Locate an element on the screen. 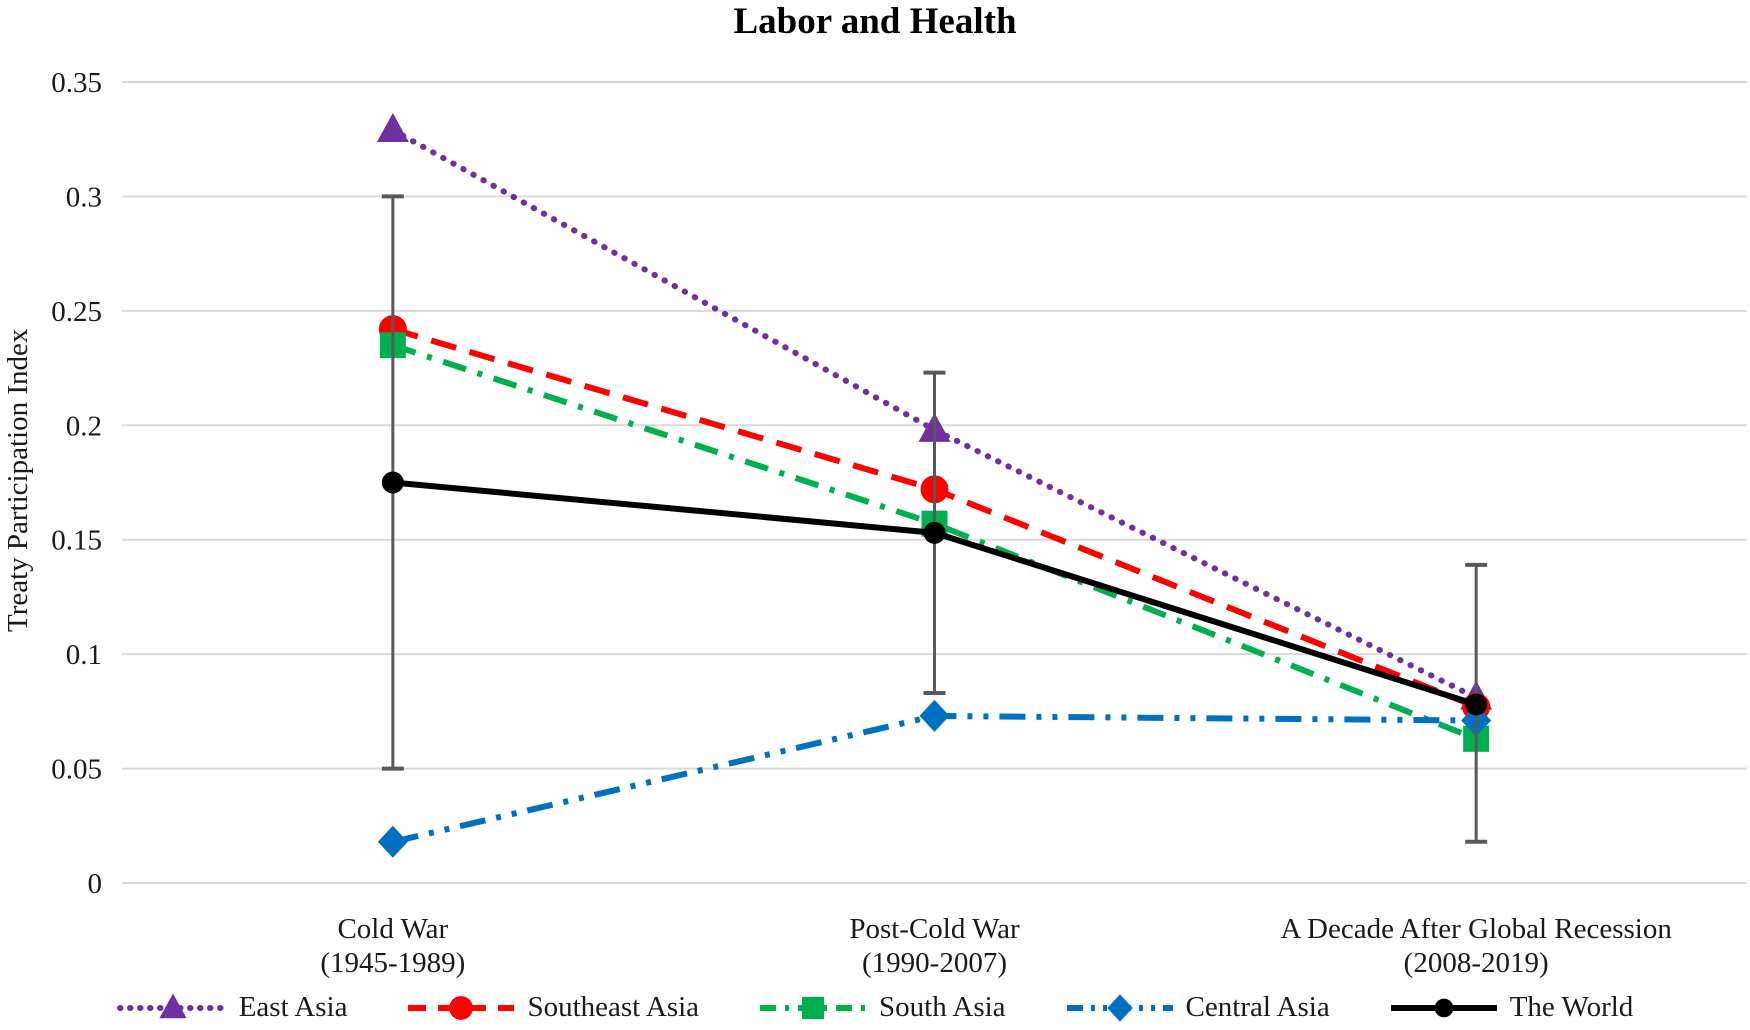 The height and width of the screenshot is (1030, 1750). y-tick-label: 0.35 is located at coordinates (76, 83).